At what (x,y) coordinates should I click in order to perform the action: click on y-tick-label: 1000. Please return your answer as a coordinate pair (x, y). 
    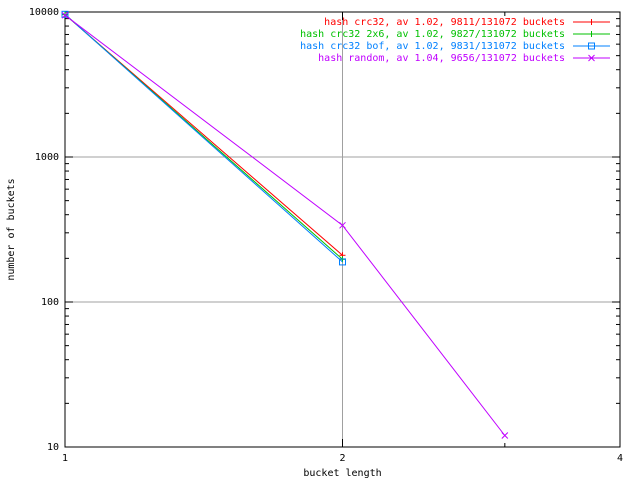
    Looking at the image, I should click on (47, 157).